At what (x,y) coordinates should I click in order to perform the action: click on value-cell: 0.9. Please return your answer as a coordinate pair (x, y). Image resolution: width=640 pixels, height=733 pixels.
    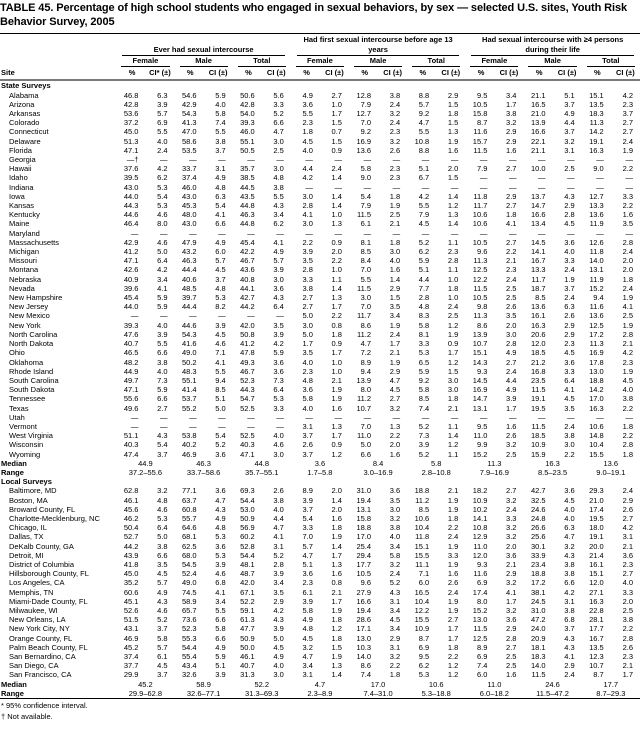
    Looking at the image, I should click on (453, 344).